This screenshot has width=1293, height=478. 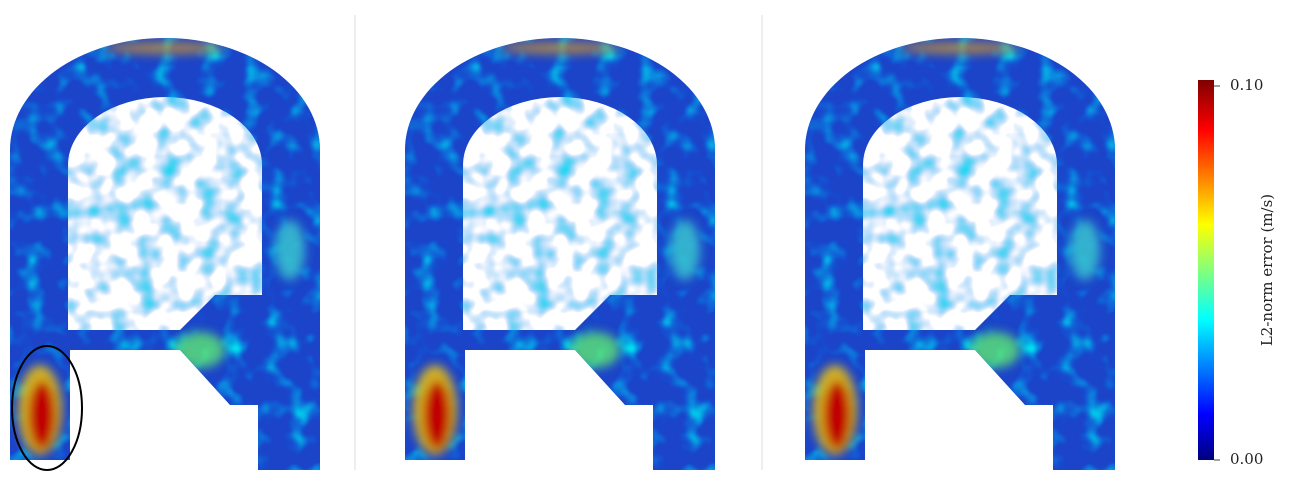 What do you see at coordinates (1246, 459) in the screenshot?
I see `colorbar-tick-label: 0.00` at bounding box center [1246, 459].